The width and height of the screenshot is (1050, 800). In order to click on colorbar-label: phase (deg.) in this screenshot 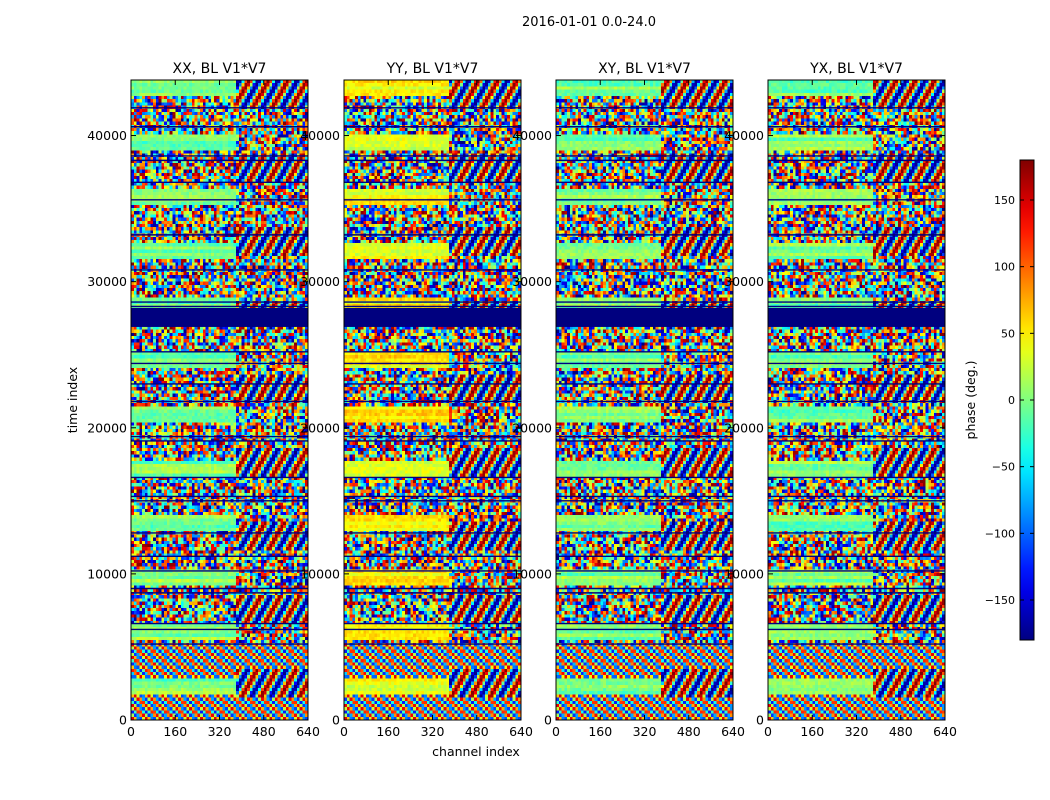, I will do `click(970, 400)`.